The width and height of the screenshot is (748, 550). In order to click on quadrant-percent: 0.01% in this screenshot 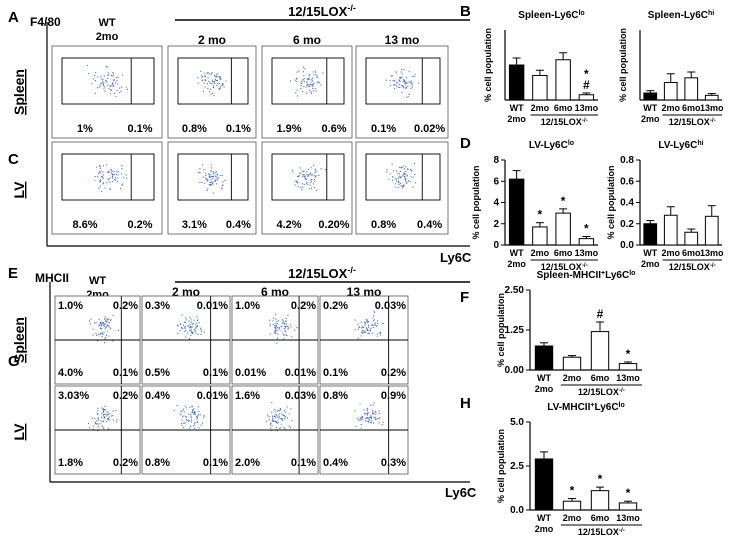, I will do `click(212, 396)`.